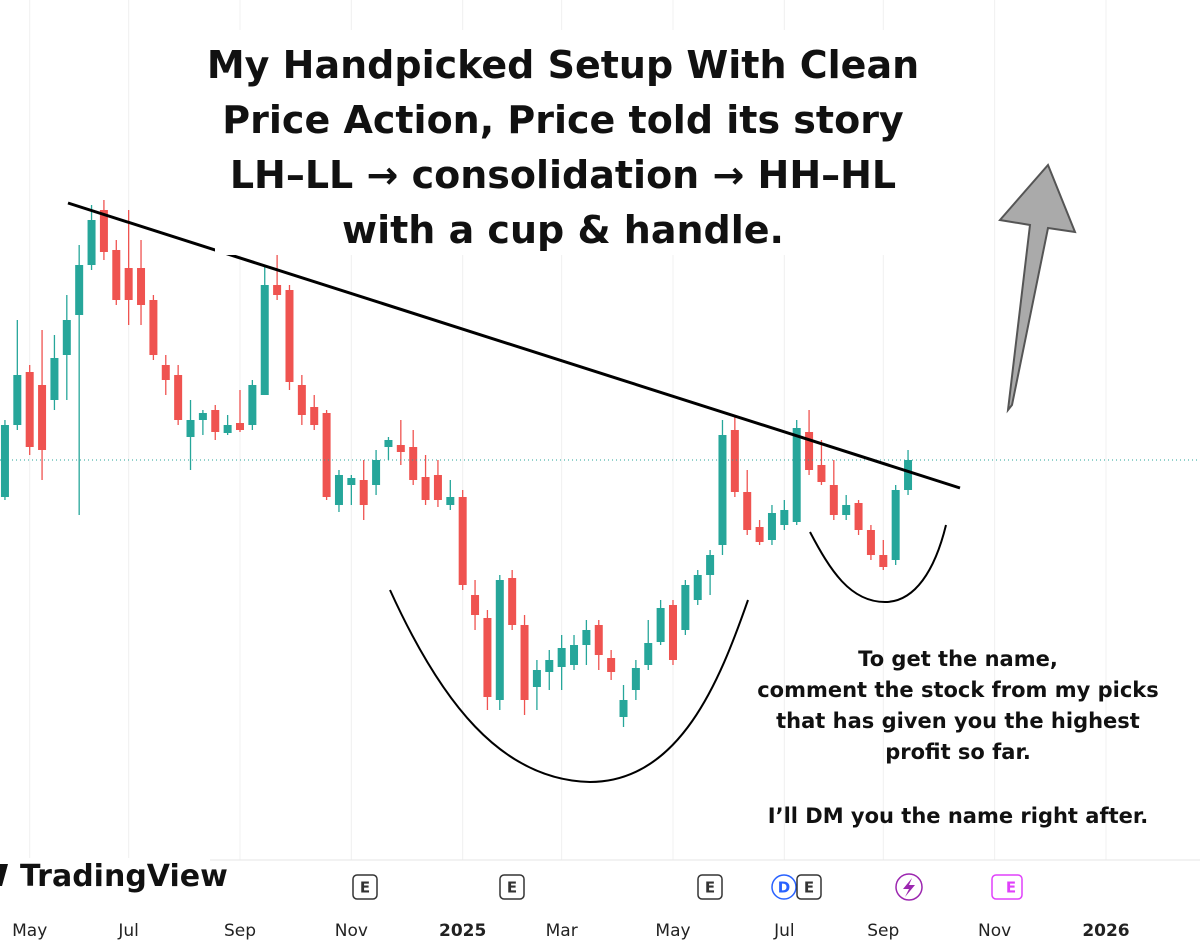  What do you see at coordinates (562, 931) in the screenshot?
I see `x-tick-label: Mar` at bounding box center [562, 931].